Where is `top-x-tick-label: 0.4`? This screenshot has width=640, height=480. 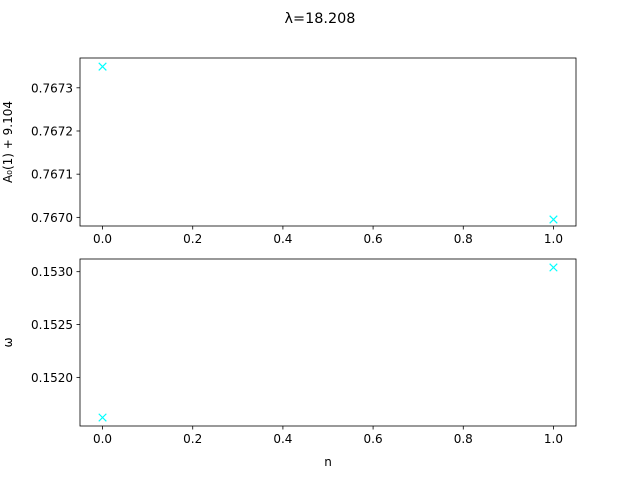 top-x-tick-label: 0.4 is located at coordinates (282, 239).